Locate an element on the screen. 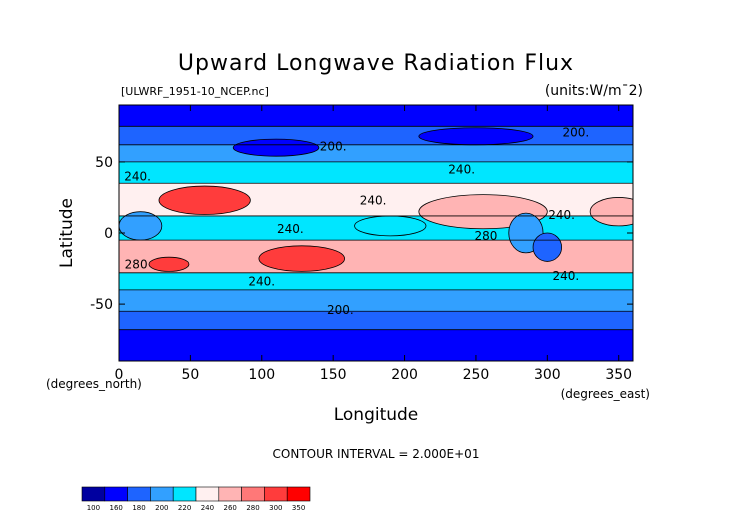 Image resolution: width=752 pixels, height=532 pixels. chart-subtitle: [ULWRF_1951-10_NCEP.nc] is located at coordinates (195, 91).